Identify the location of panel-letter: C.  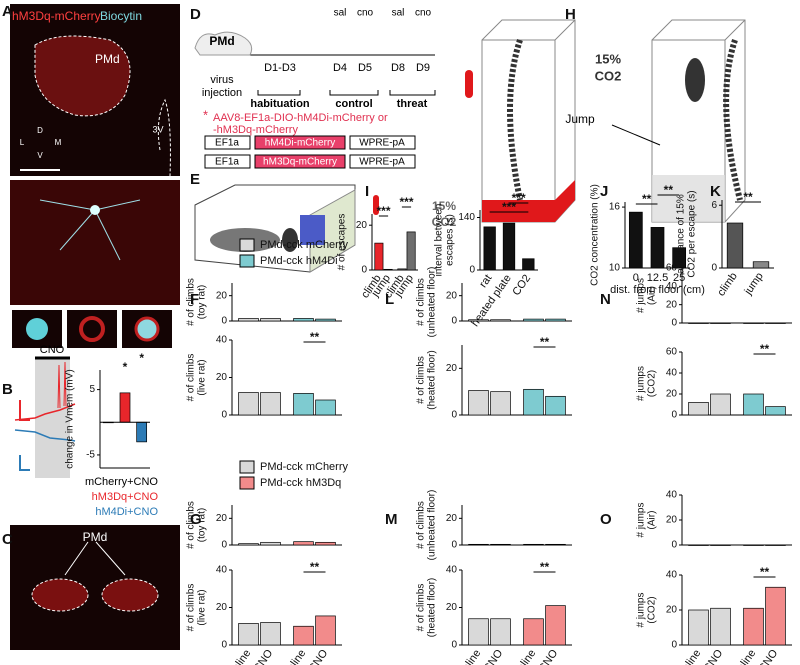
(7, 539).